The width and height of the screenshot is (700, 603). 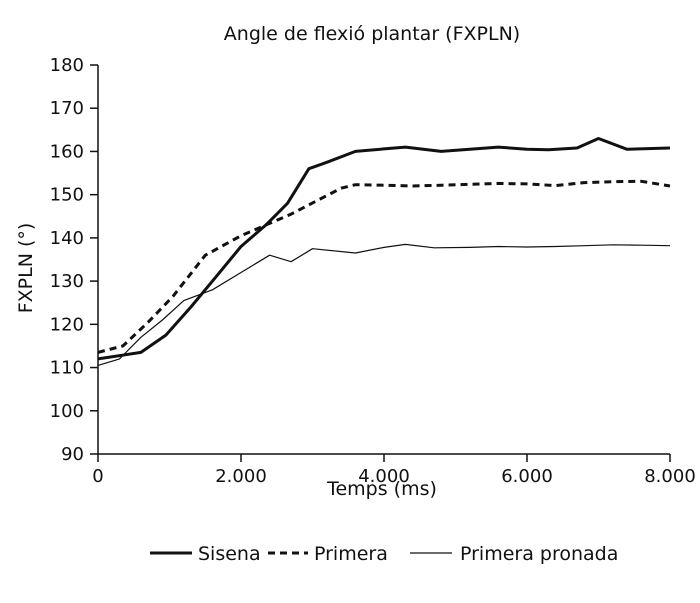 What do you see at coordinates (527, 476) in the screenshot?
I see `x-tick-label: 6.000` at bounding box center [527, 476].